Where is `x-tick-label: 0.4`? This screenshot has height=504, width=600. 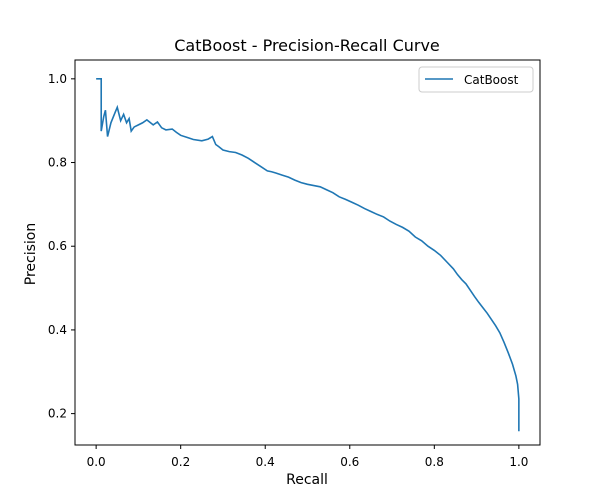 x-tick-label: 0.4 is located at coordinates (265, 462).